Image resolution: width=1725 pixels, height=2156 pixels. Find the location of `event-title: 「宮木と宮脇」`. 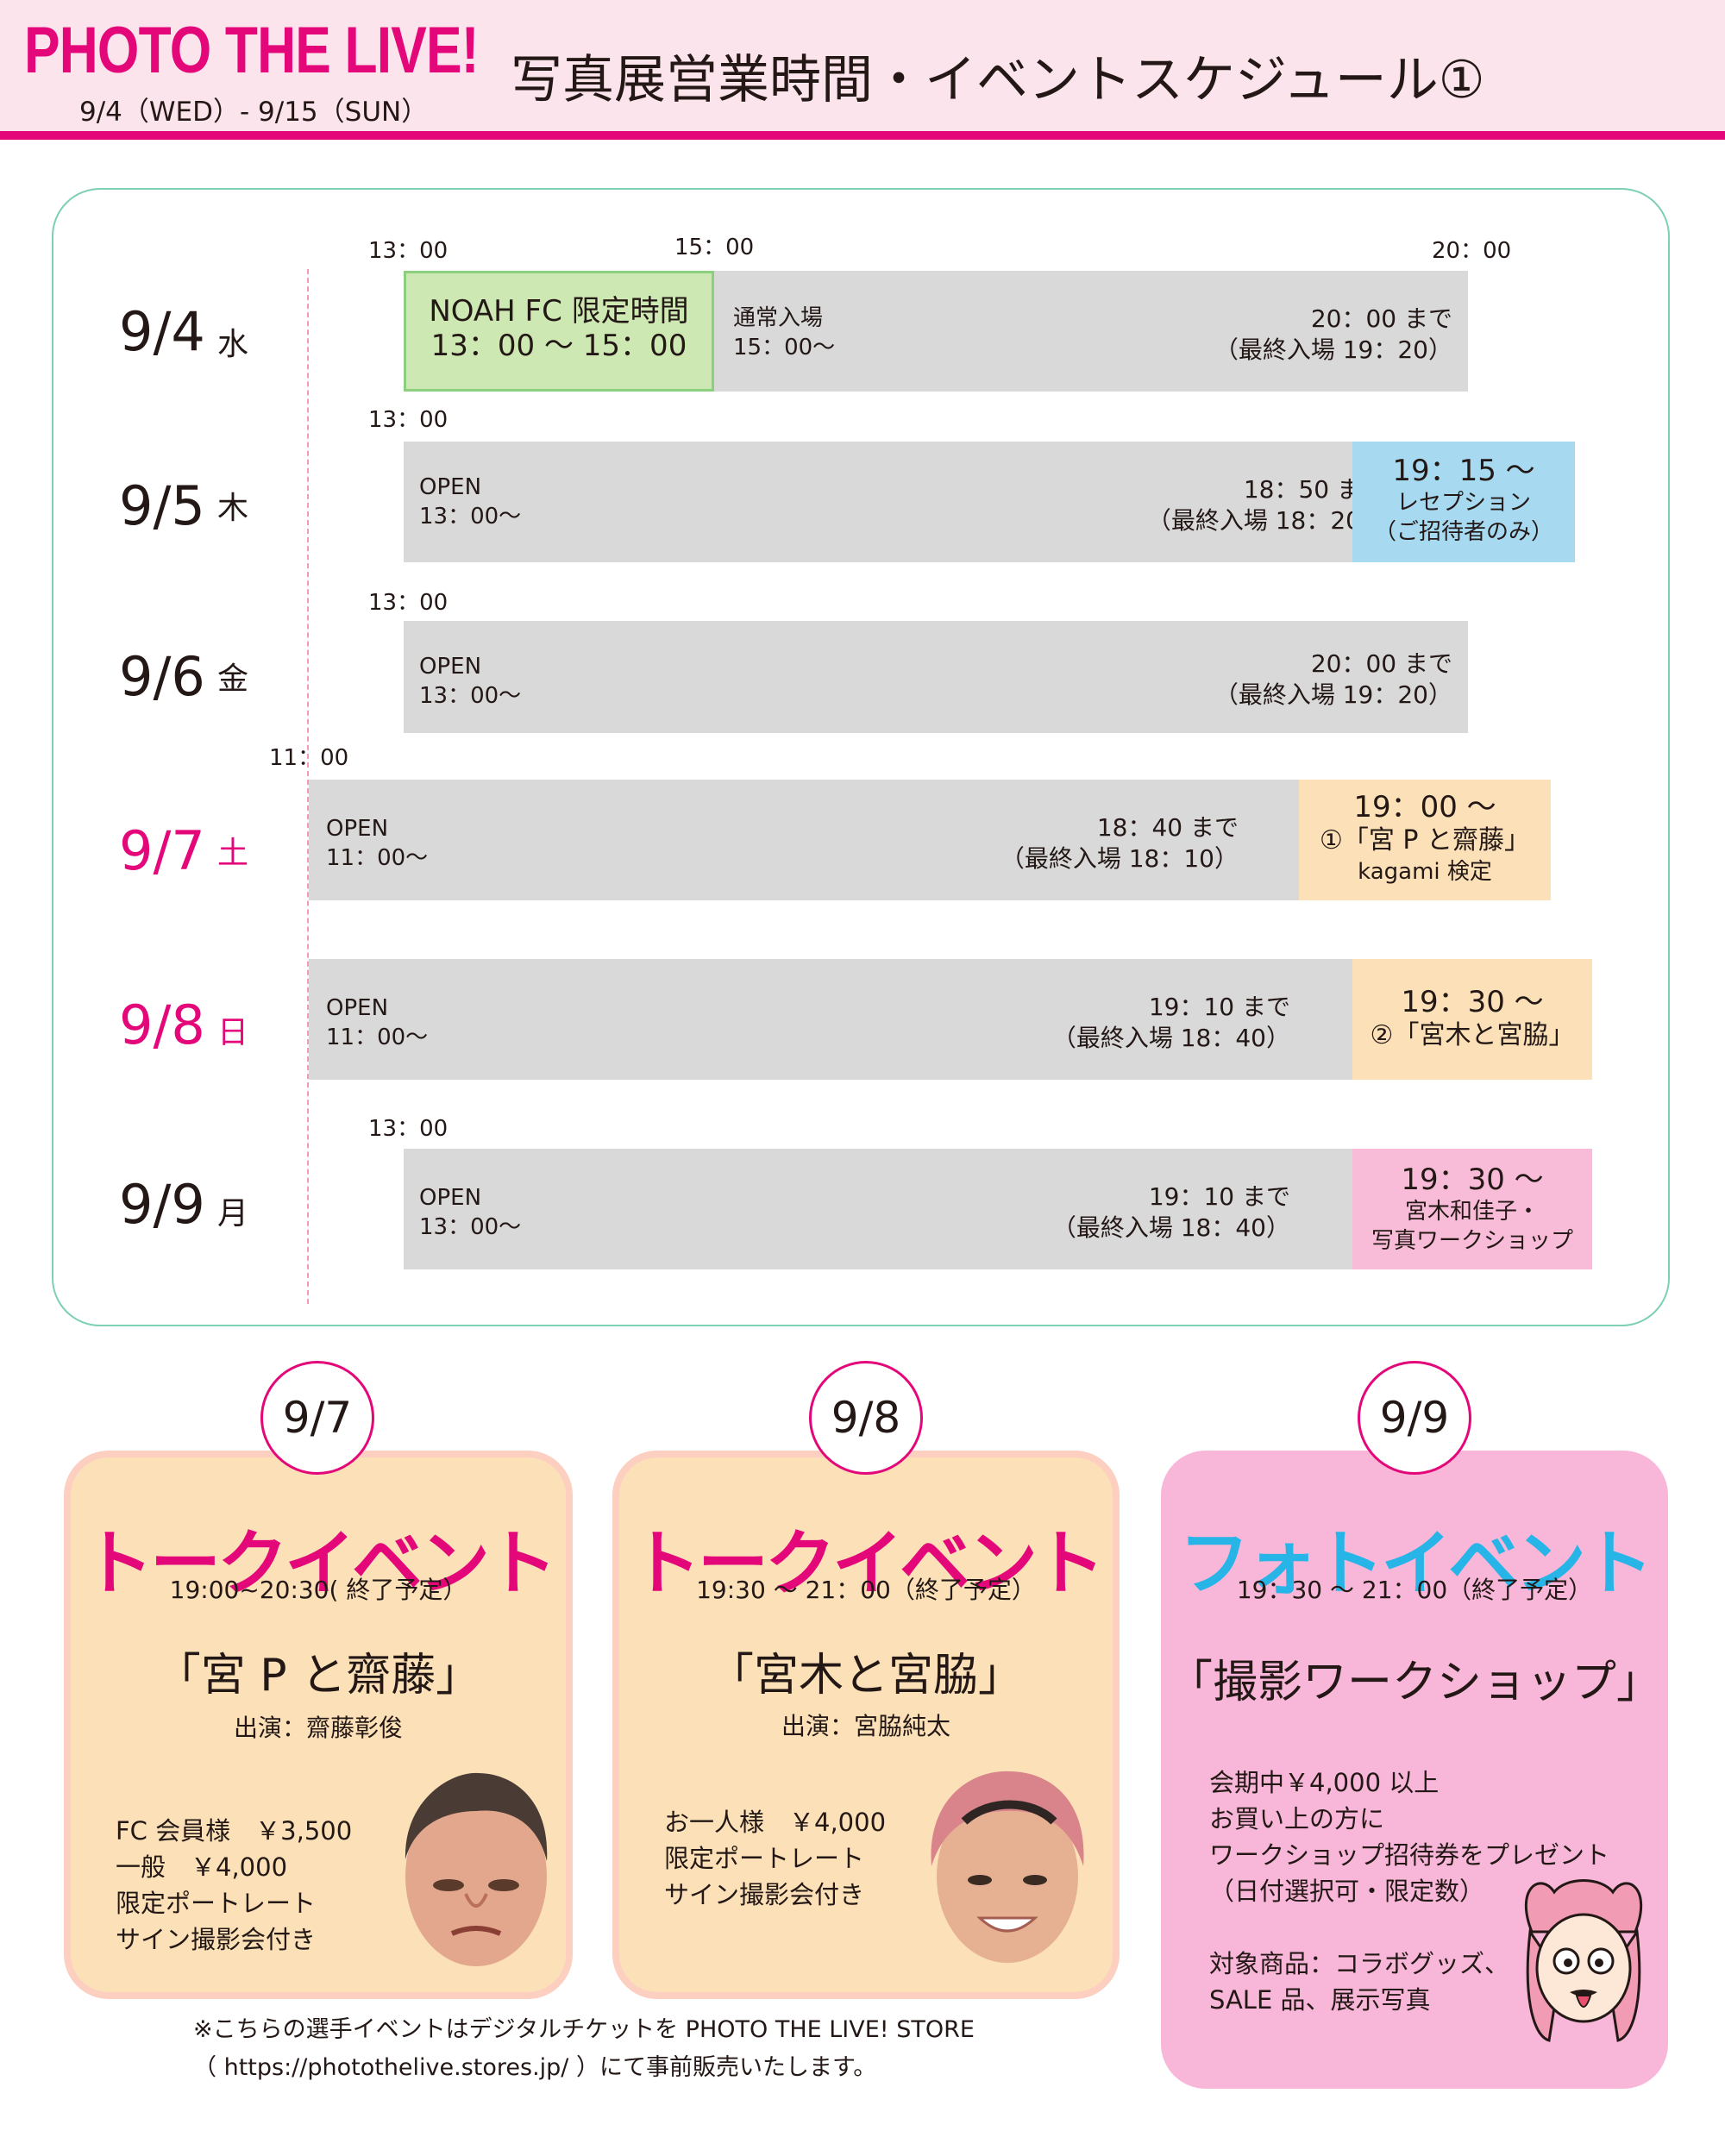

event-title: 「宮木と宮脇」 is located at coordinates (866, 1676).